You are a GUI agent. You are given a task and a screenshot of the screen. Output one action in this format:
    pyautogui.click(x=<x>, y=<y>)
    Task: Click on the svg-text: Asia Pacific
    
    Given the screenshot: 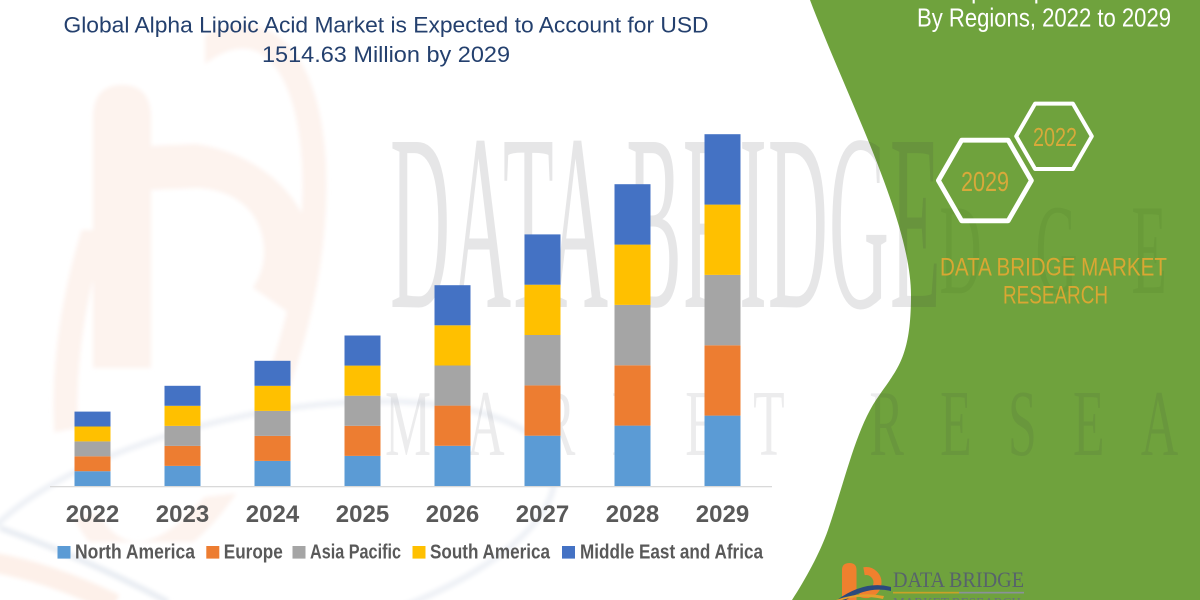 What is the action you would take?
    pyautogui.click(x=355, y=553)
    